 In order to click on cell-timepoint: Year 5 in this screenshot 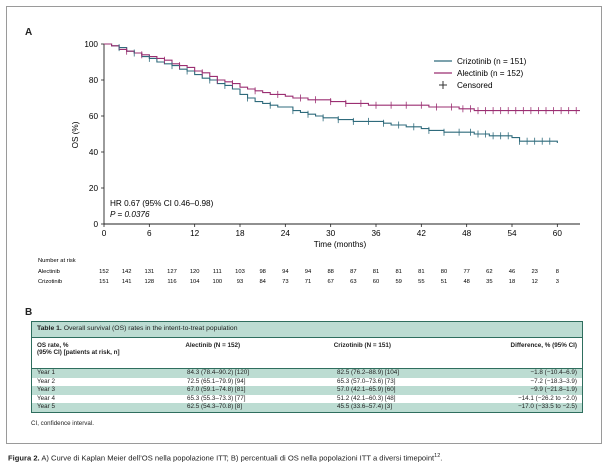, I will do `click(46, 407)`.